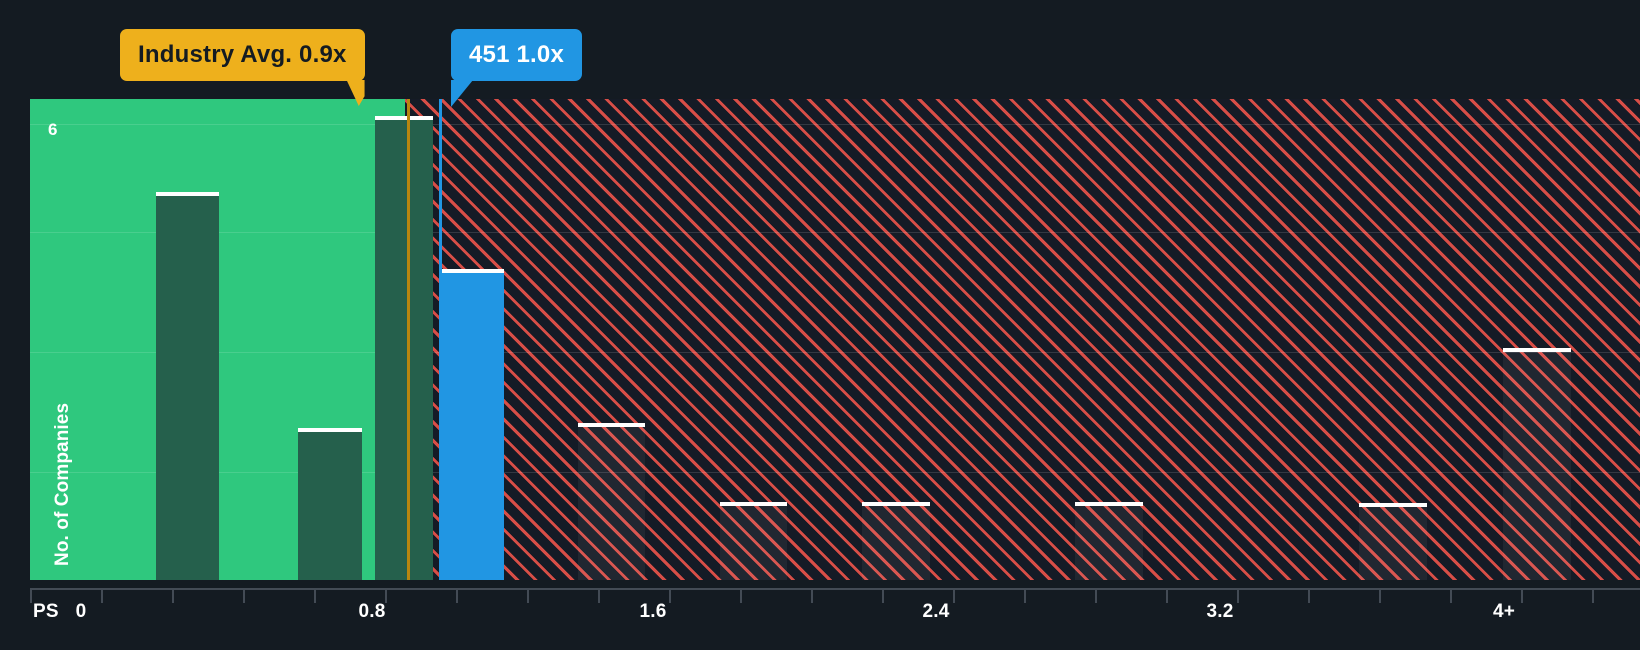 This screenshot has height=650, width=1640. I want to click on industry-average-line, so click(408, 339).